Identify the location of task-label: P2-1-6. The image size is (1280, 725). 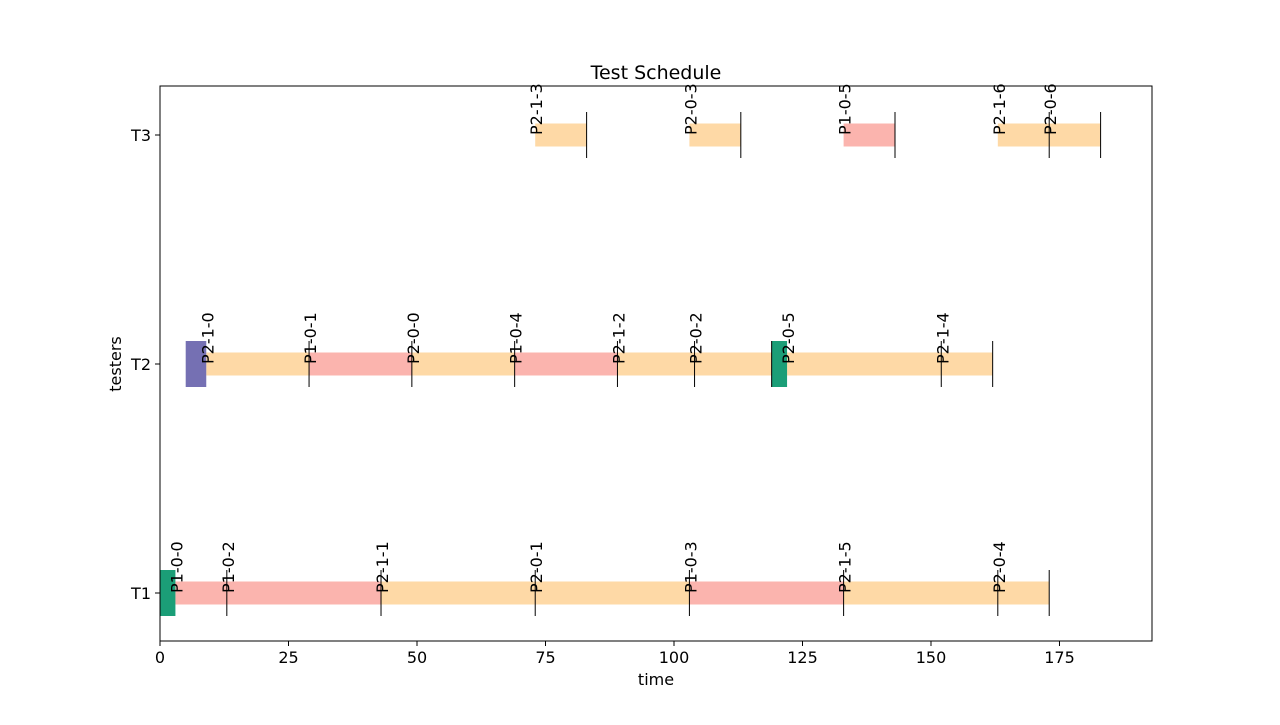
(999, 109).